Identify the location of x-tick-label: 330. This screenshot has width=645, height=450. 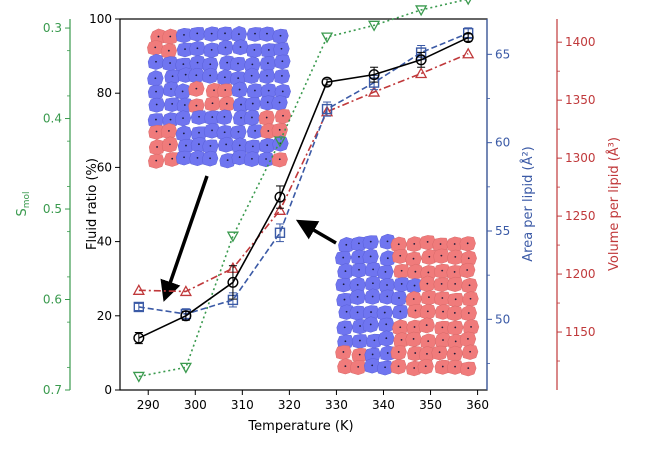
(336, 405).